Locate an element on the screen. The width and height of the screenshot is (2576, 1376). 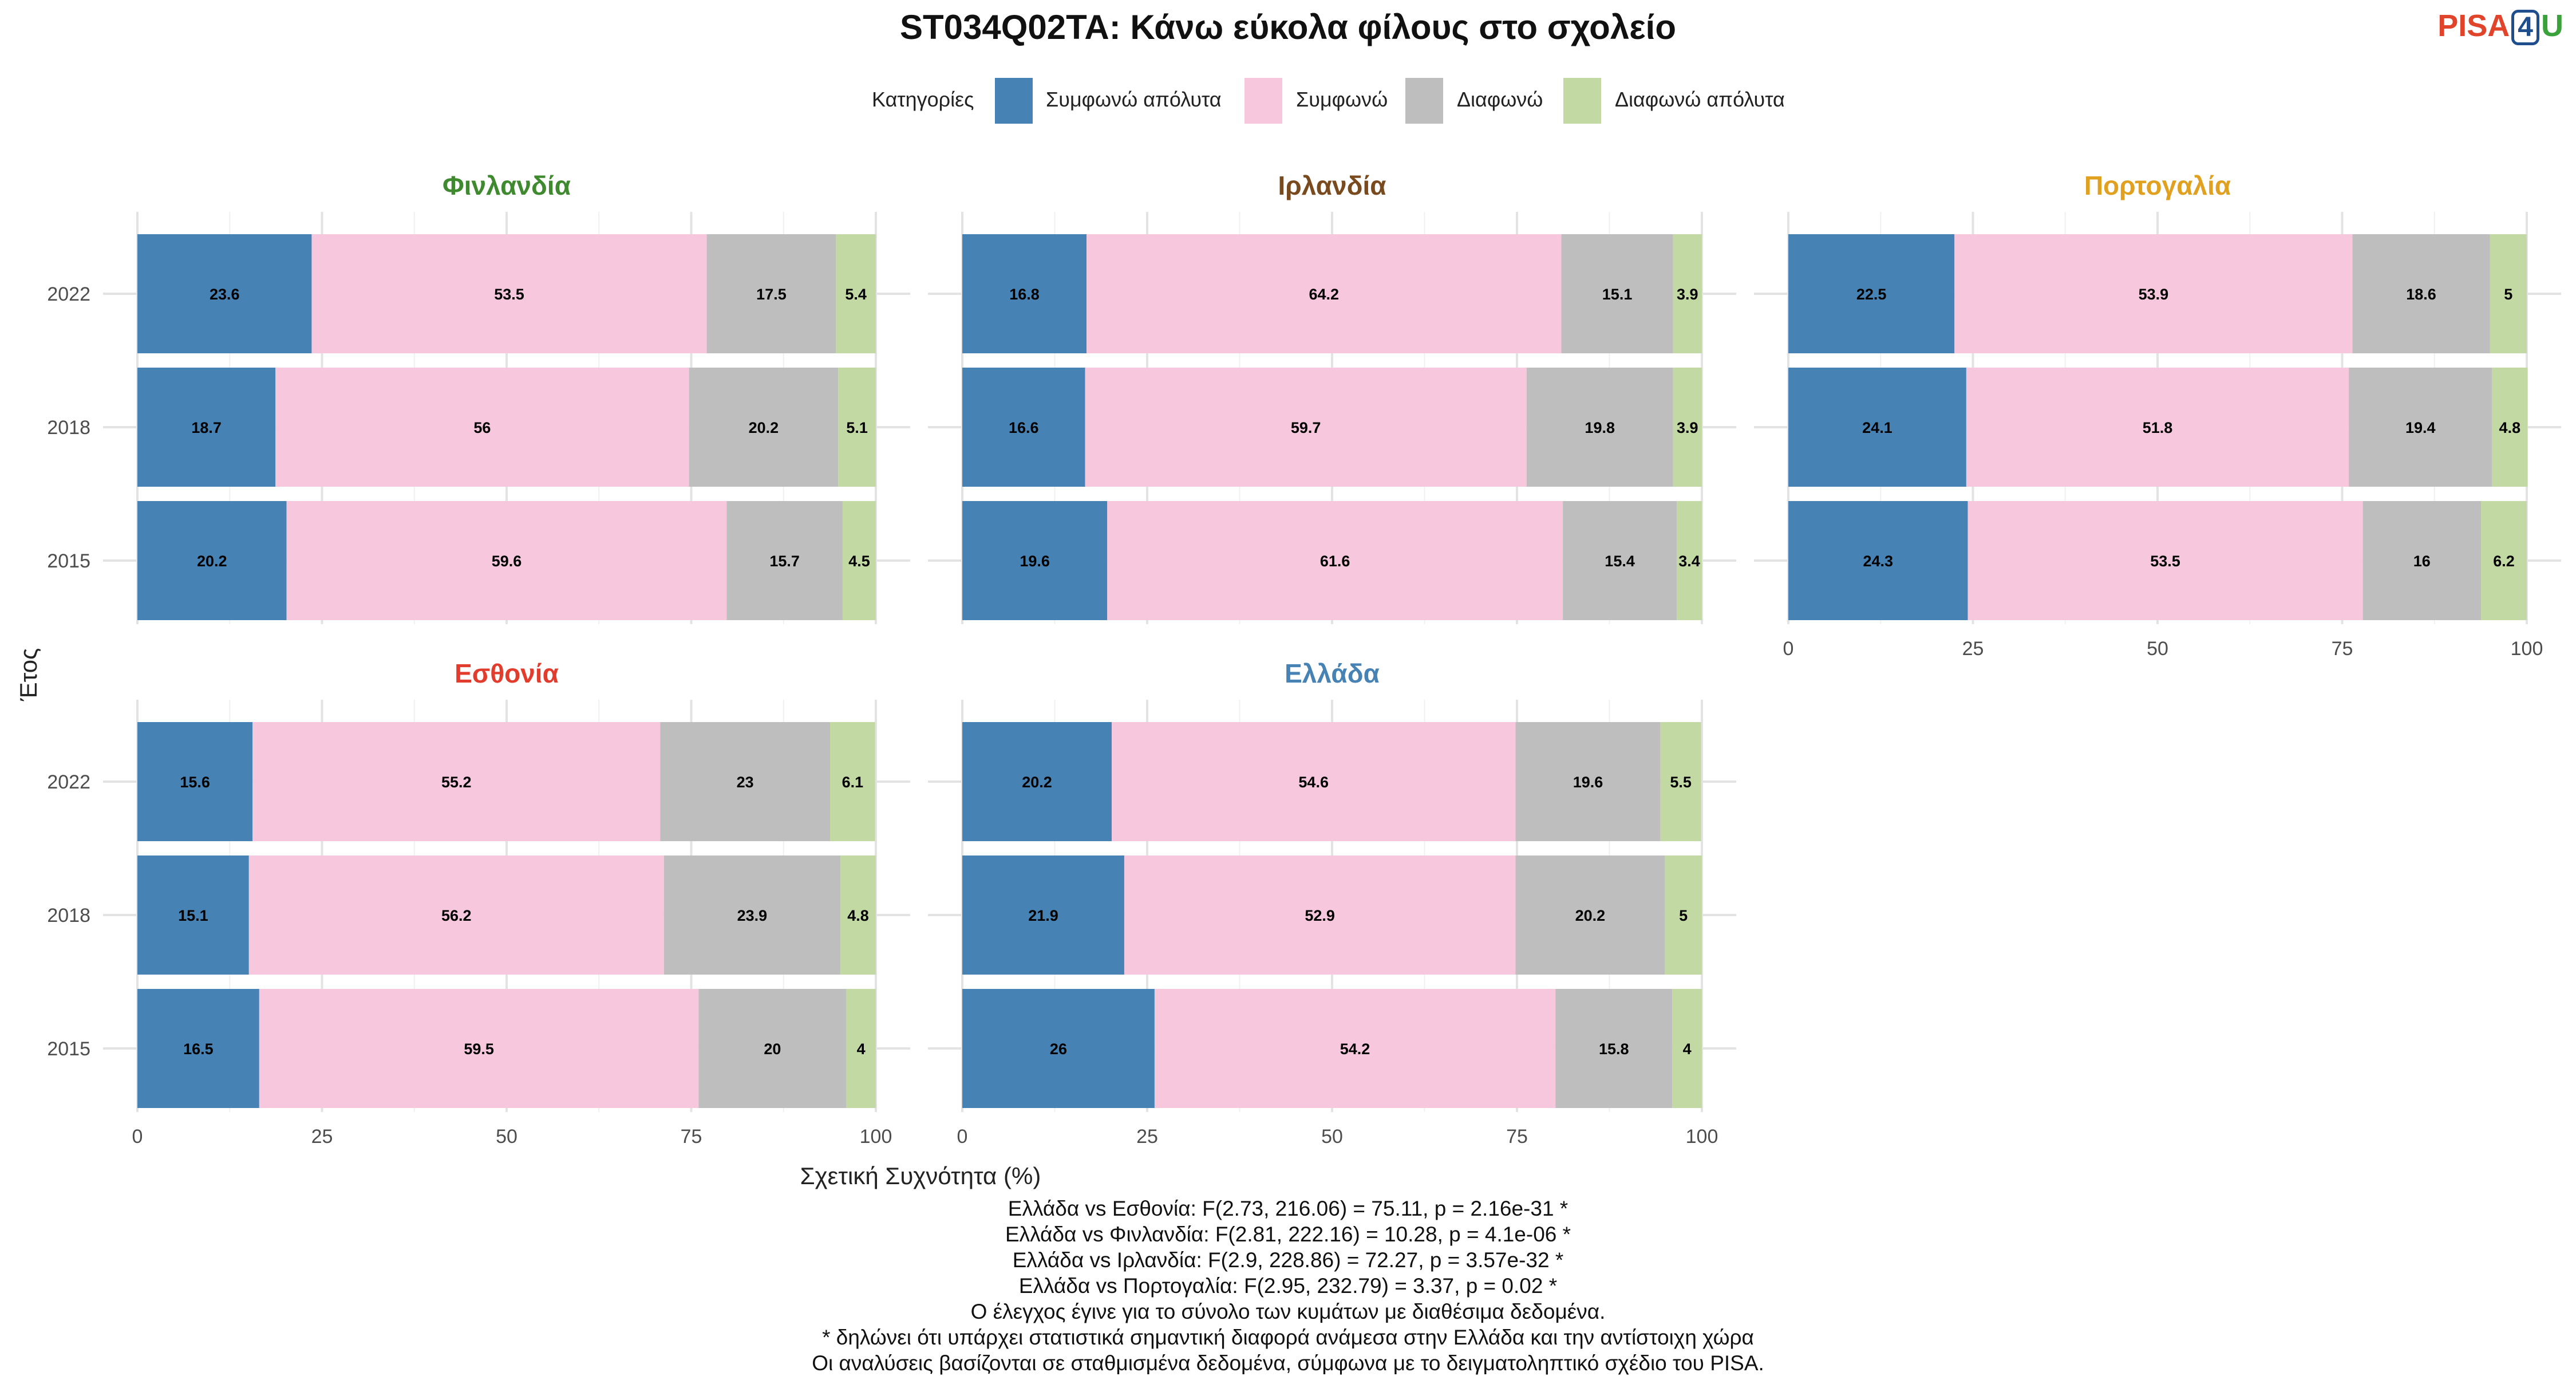
legend-label-strongly-disagree: Διαφωνώ απόλυτα is located at coordinates (1700, 99).